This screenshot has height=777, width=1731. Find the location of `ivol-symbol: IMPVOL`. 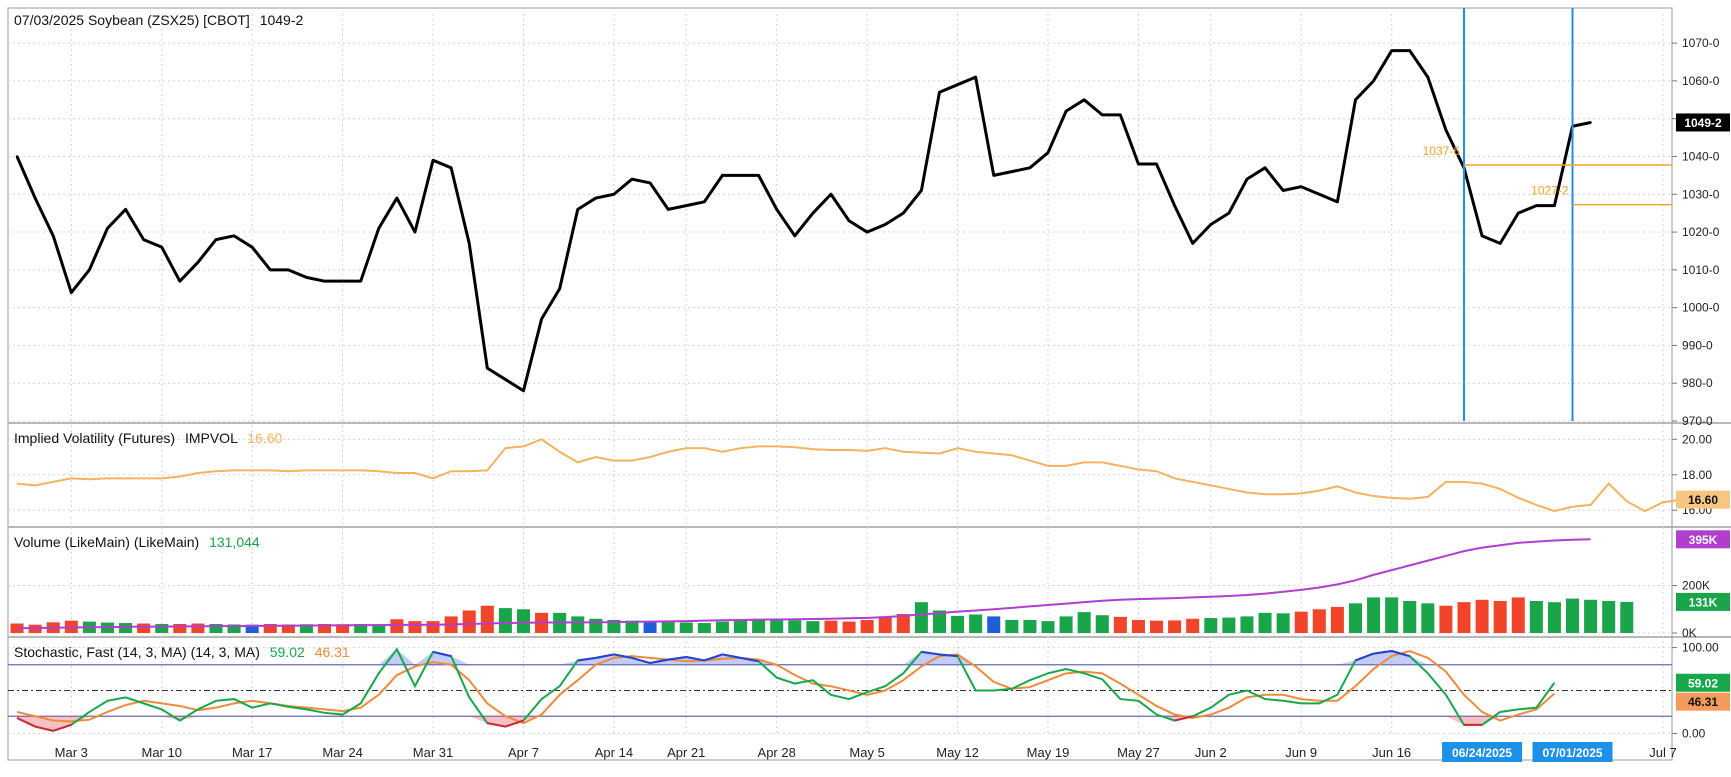

ivol-symbol: IMPVOL is located at coordinates (211, 438).